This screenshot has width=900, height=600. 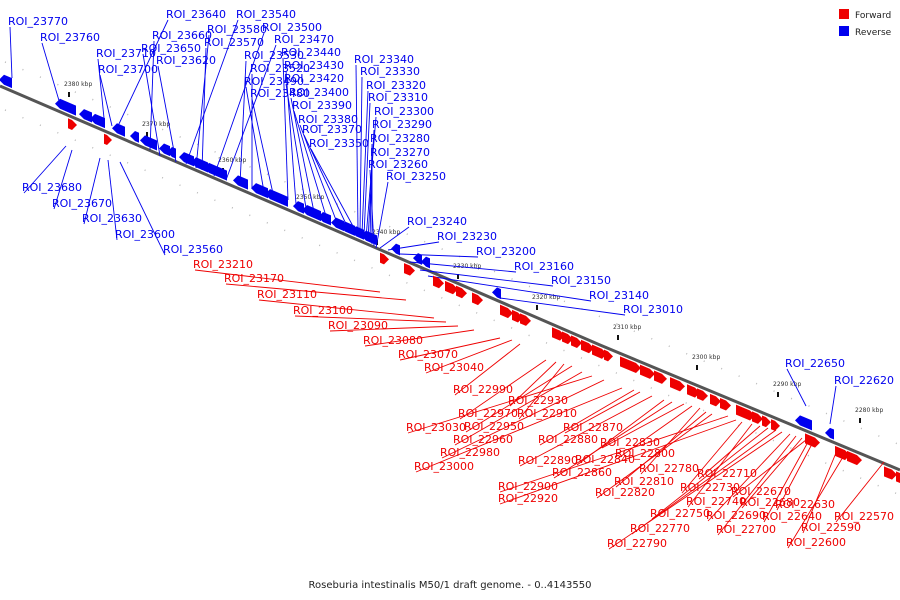 What do you see at coordinates (310, 197) in the screenshot?
I see `scale-tick-label: 2350 kbp` at bounding box center [310, 197].